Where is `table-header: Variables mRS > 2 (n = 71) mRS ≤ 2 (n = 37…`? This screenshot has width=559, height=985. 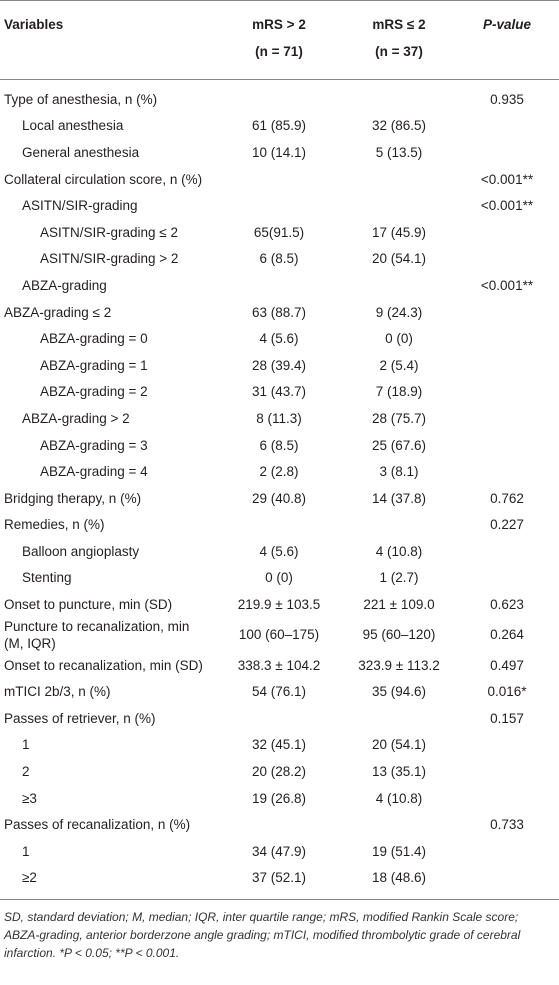
table-header: Variables mRS > 2 (n = 71) mRS ≤ 2 (n = 37… is located at coordinates (279, 40).